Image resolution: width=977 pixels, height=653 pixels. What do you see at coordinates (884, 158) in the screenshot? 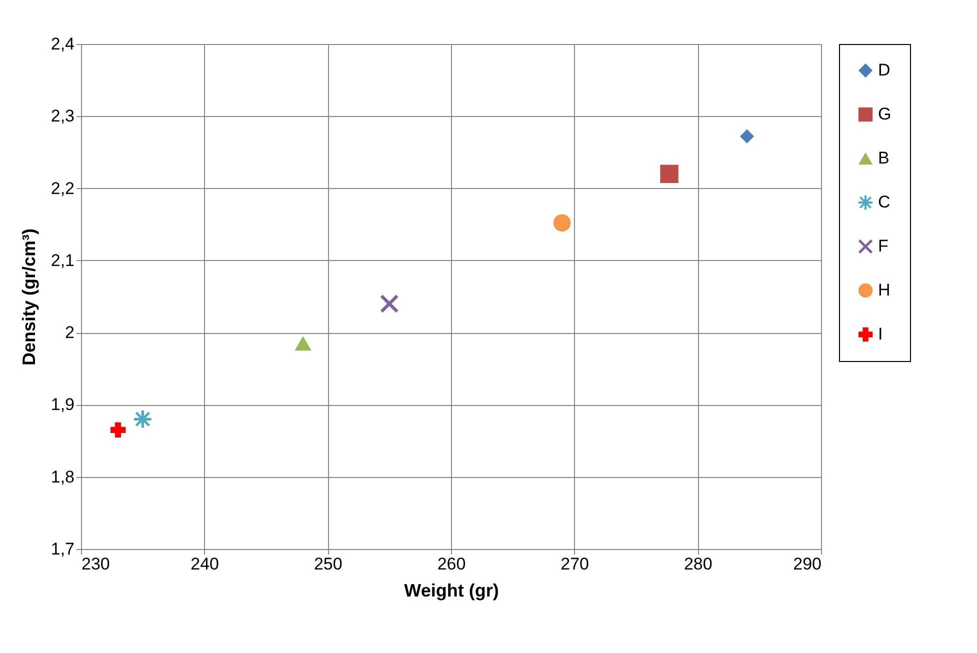
I see `legend-label: B` at bounding box center [884, 158].